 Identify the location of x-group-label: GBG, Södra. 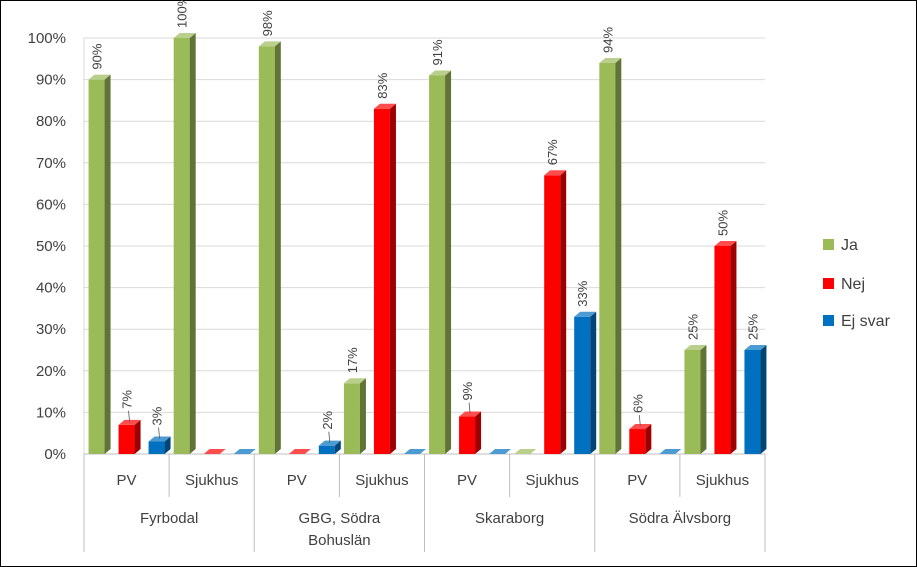
(340, 518).